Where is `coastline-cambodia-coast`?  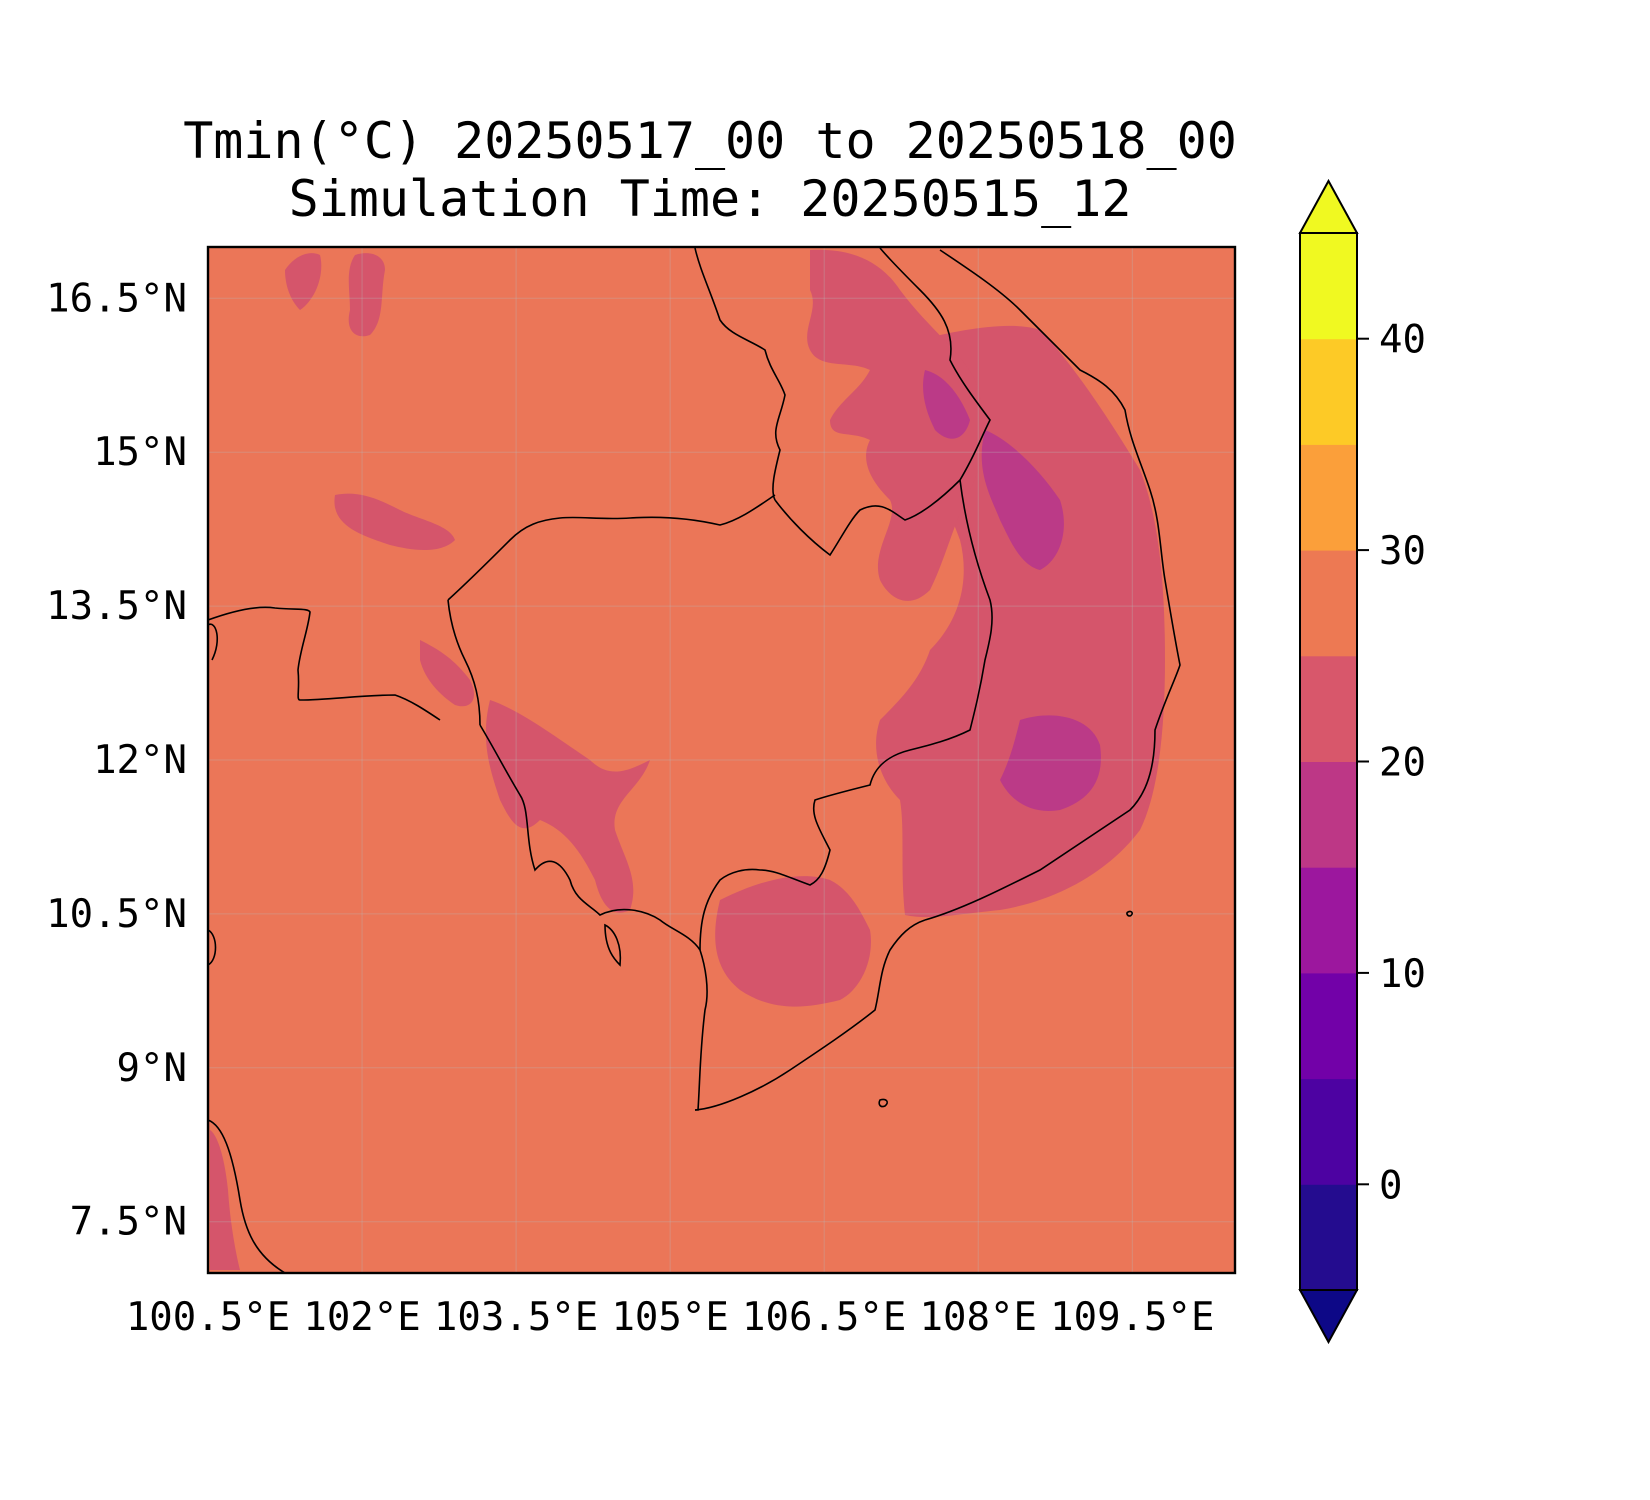
coastline-cambodia-coast is located at coordinates (593, 917).